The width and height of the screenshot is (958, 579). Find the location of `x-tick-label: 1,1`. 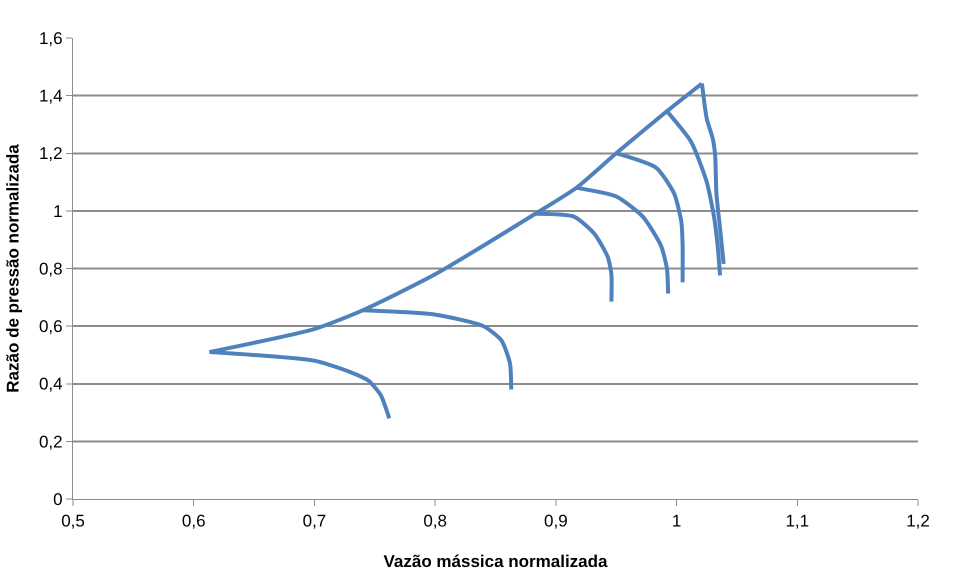

x-tick-label: 1,1 is located at coordinates (797, 520).